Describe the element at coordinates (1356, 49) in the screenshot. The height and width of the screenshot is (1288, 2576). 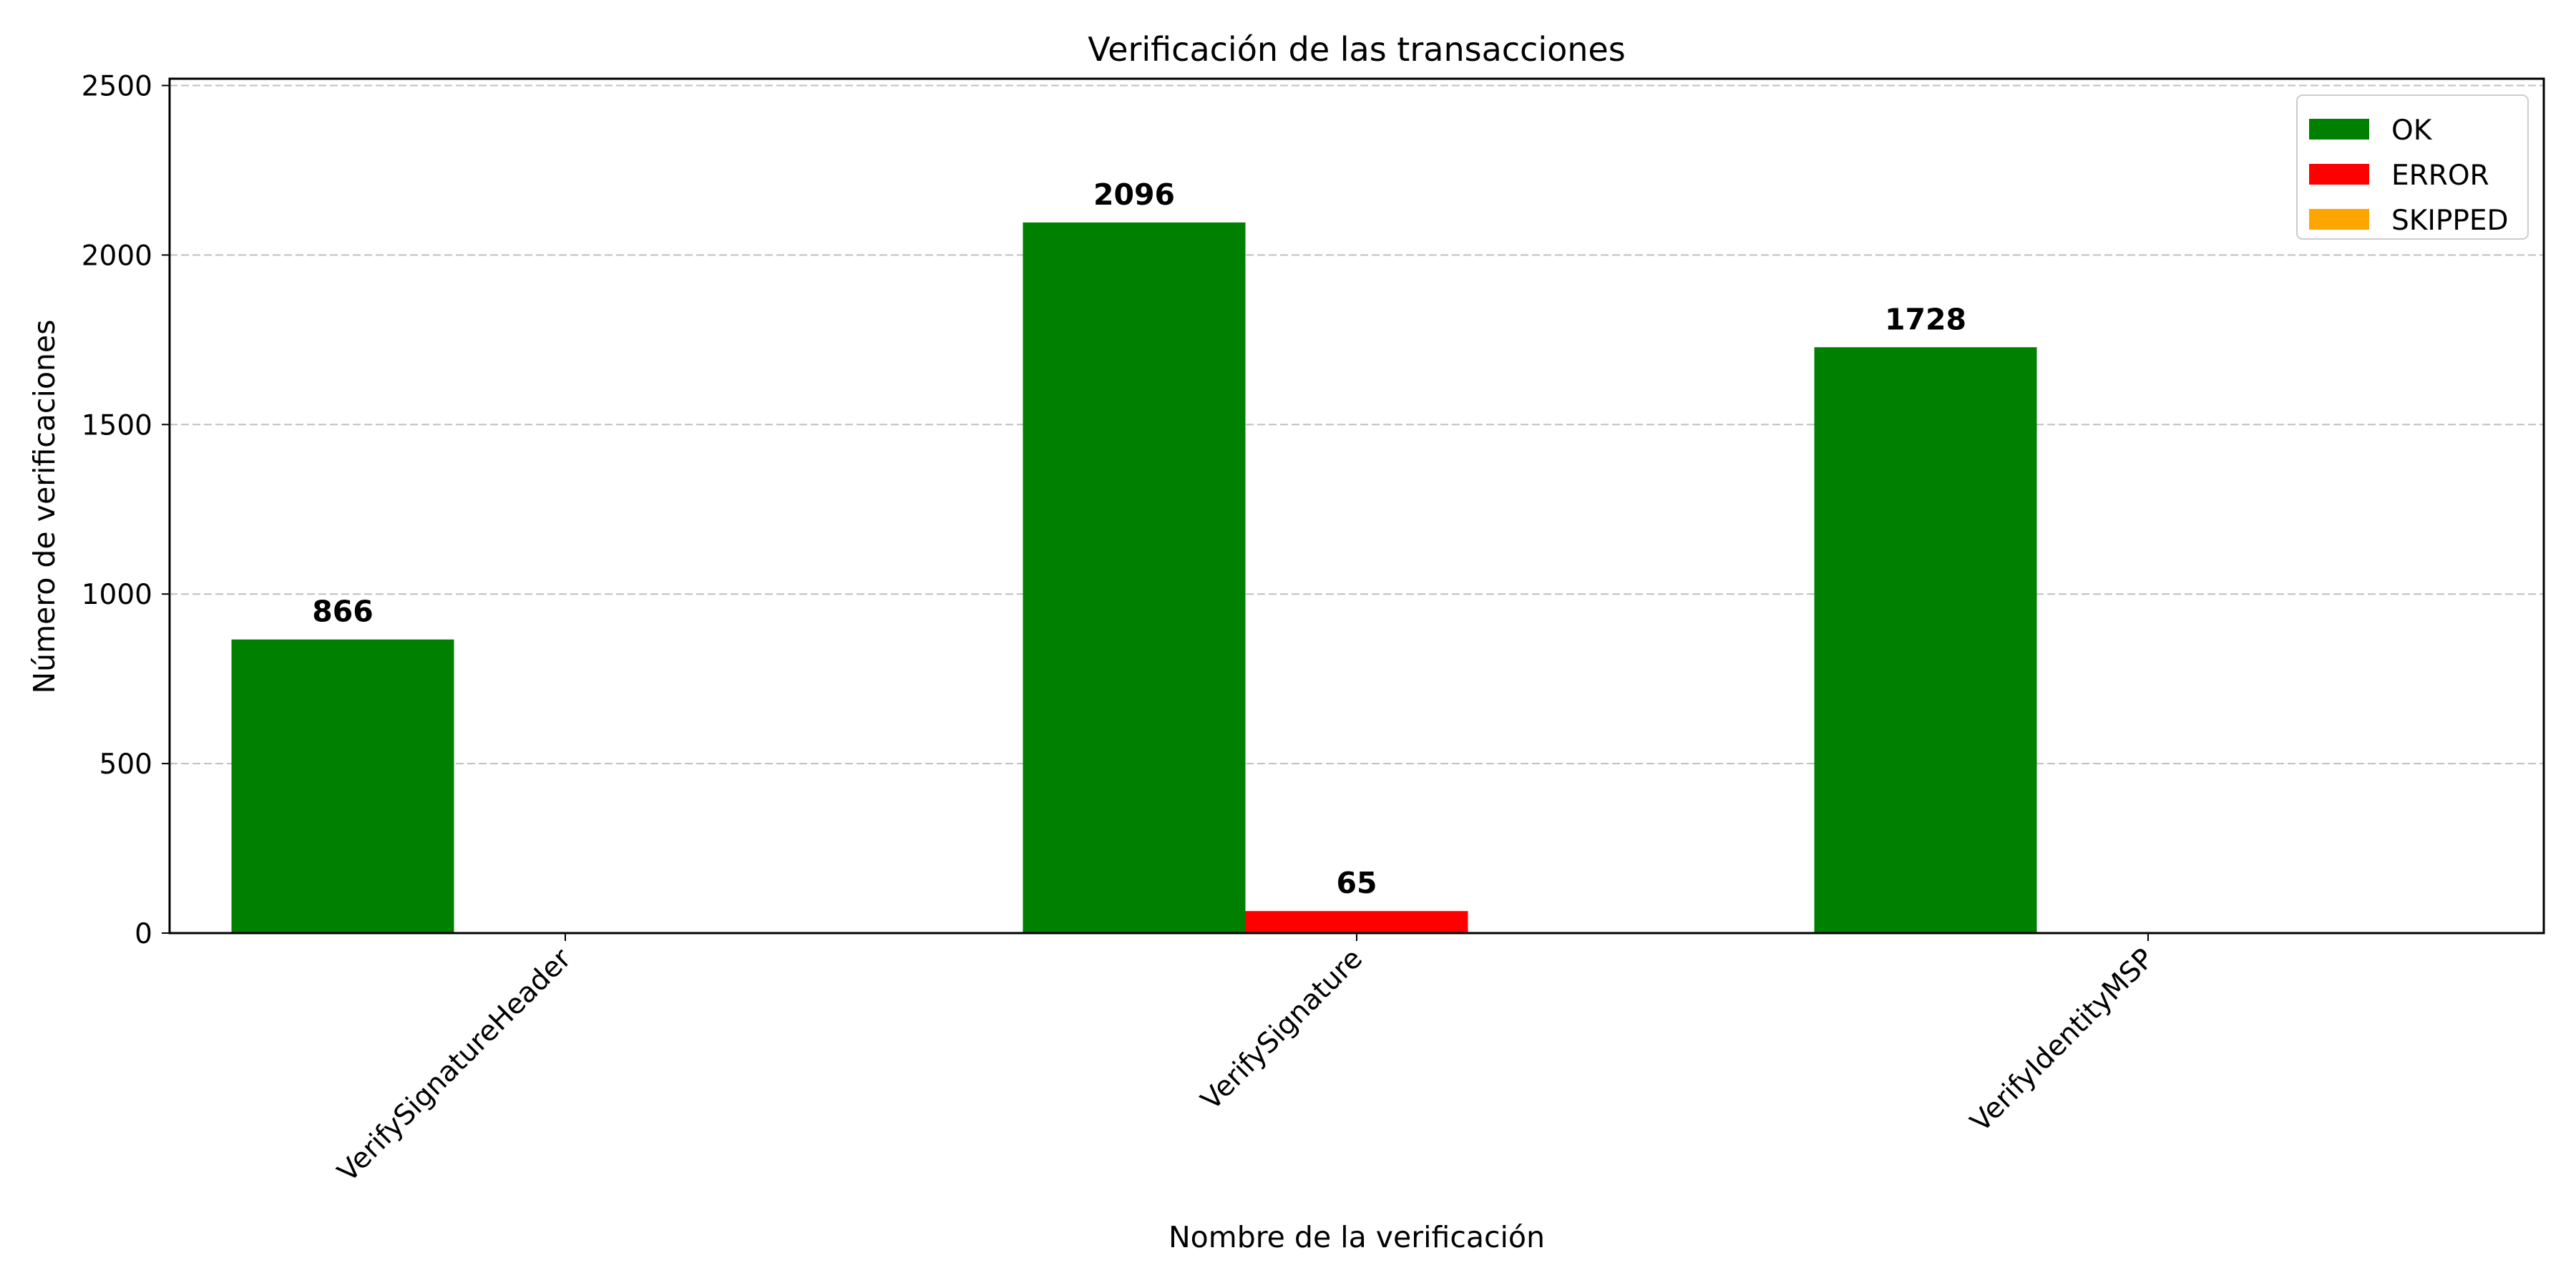
I see `chart-title: Verificación de las transacciones` at that location.